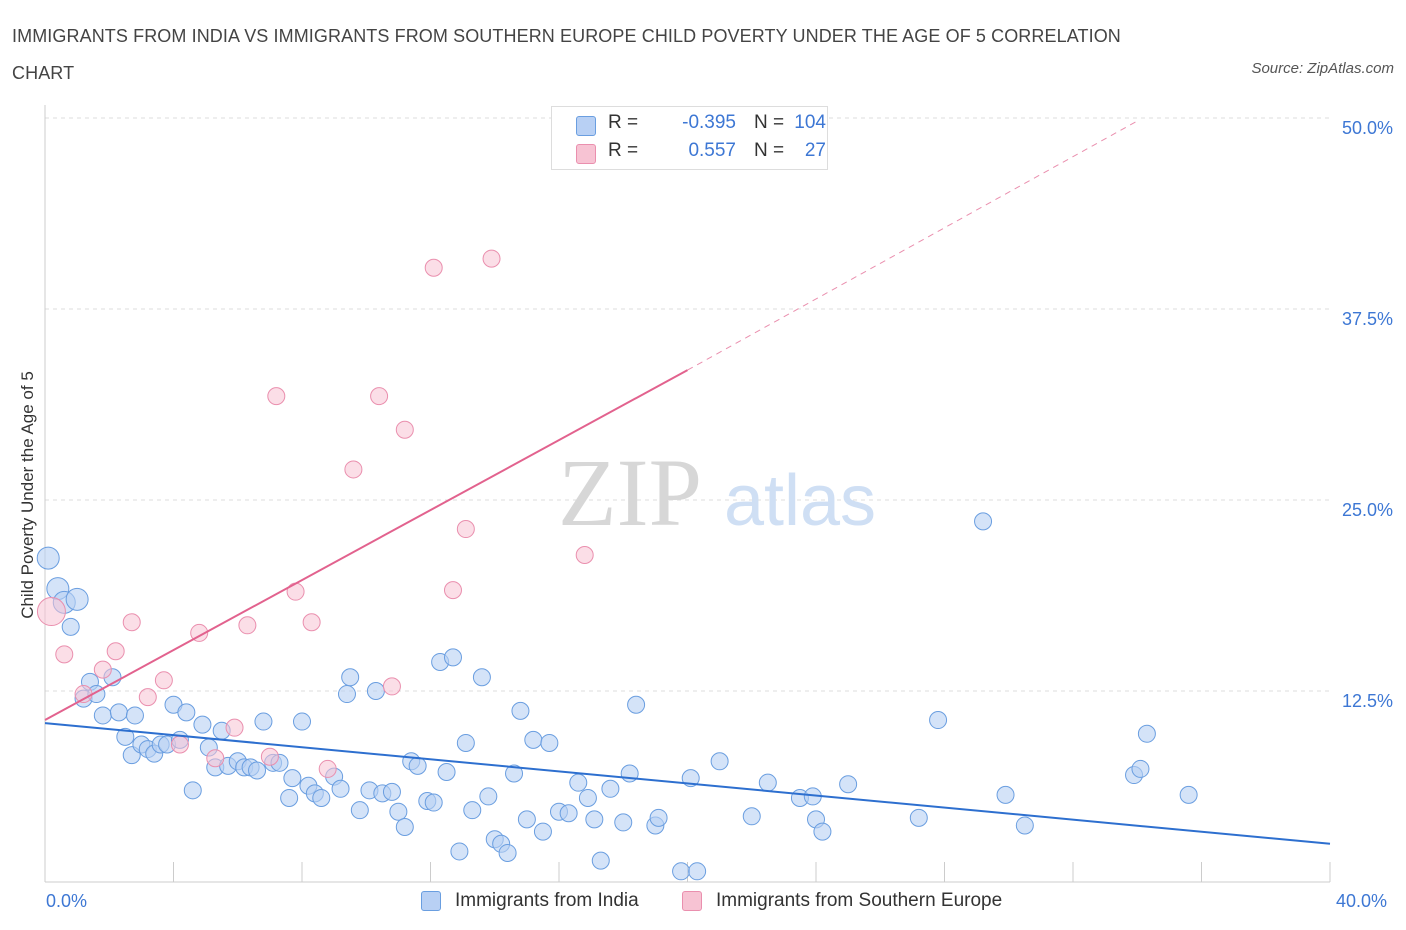 The image size is (1406, 930). What do you see at coordinates (712, 150) in the screenshot?
I see `legend-r-value: 0.557` at bounding box center [712, 150].